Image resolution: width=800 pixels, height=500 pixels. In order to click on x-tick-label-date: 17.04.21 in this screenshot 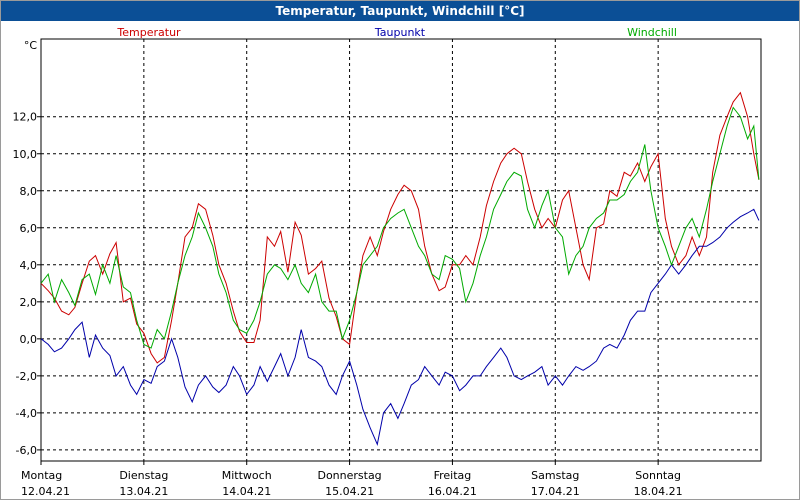, I will do `click(555, 491)`.